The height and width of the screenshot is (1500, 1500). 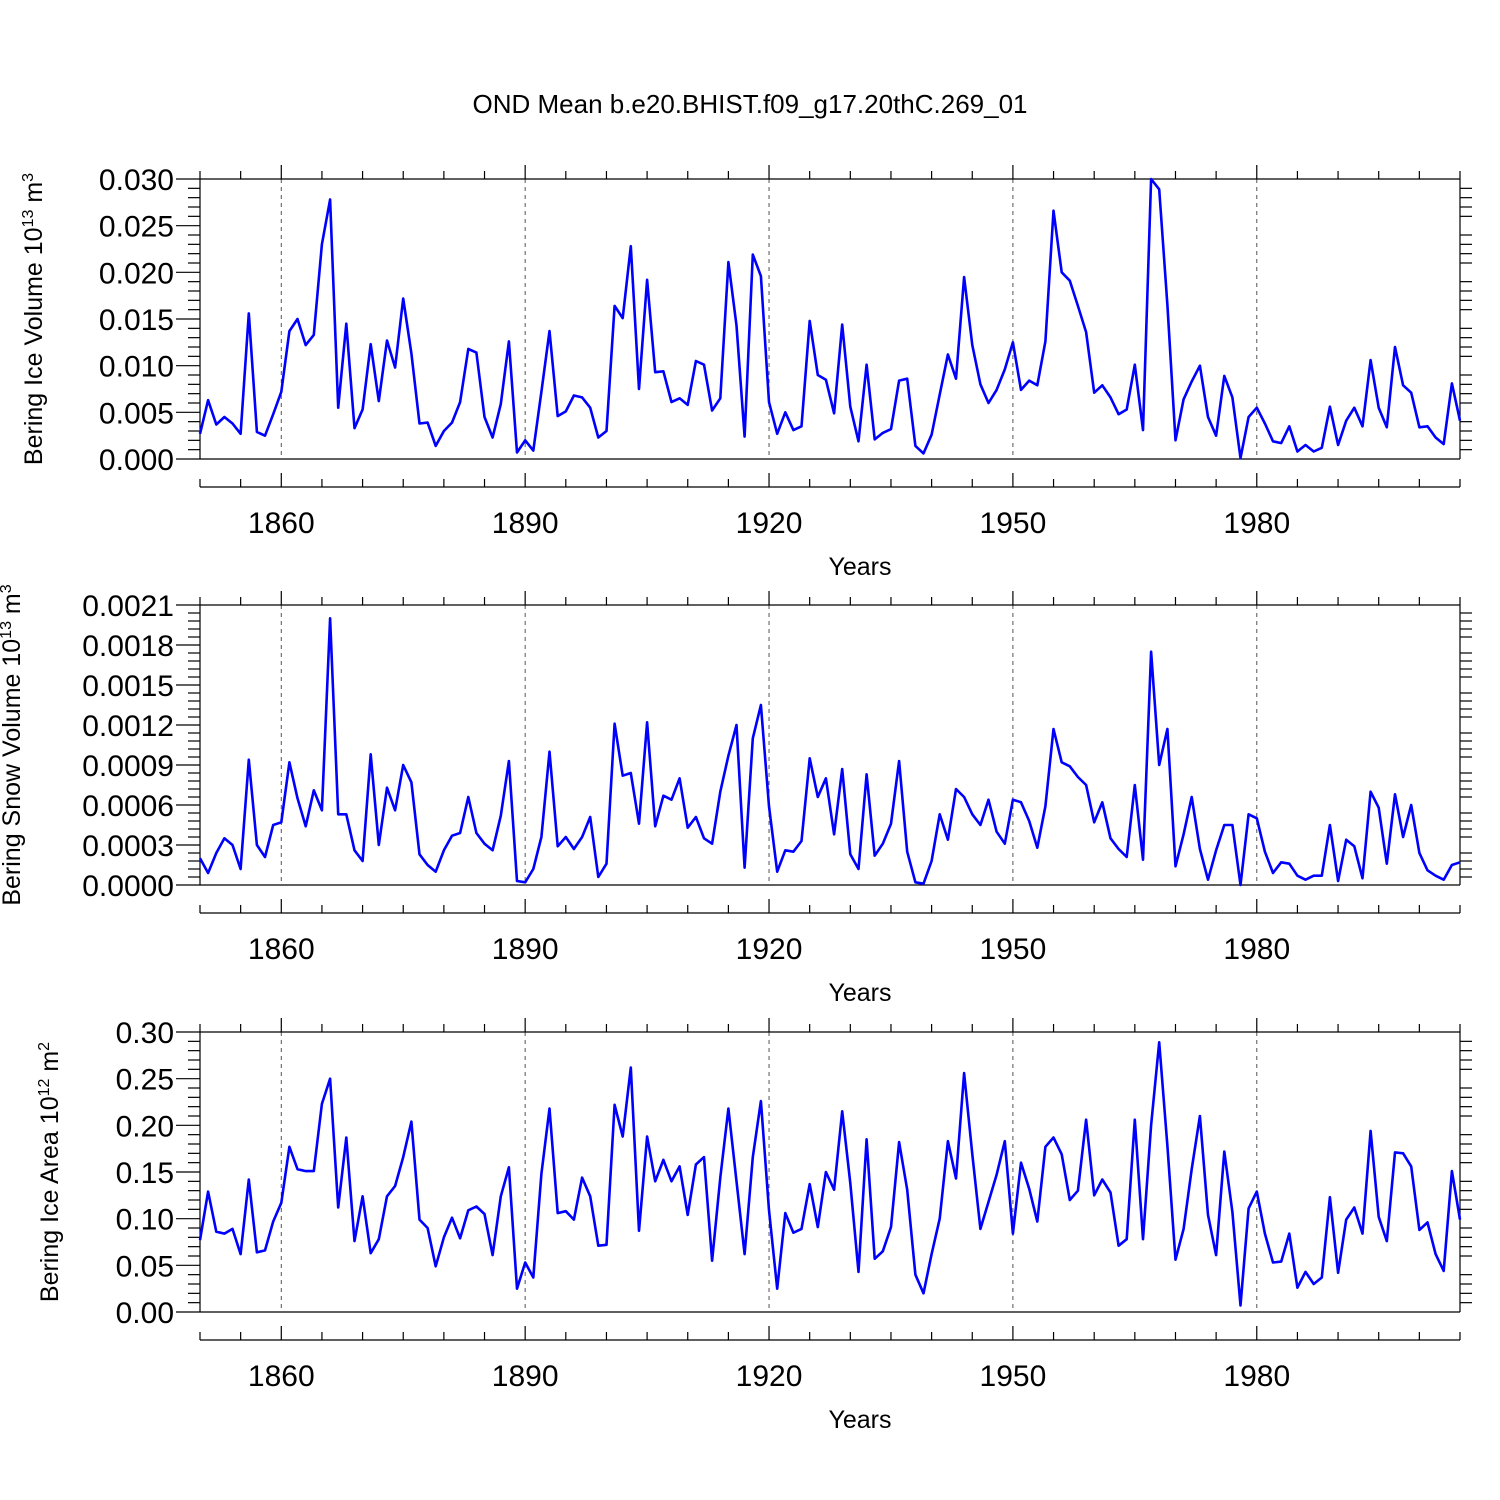 I want to click on y-axis-title-part: Bering Ice Volume 10, so click(x=34, y=346).